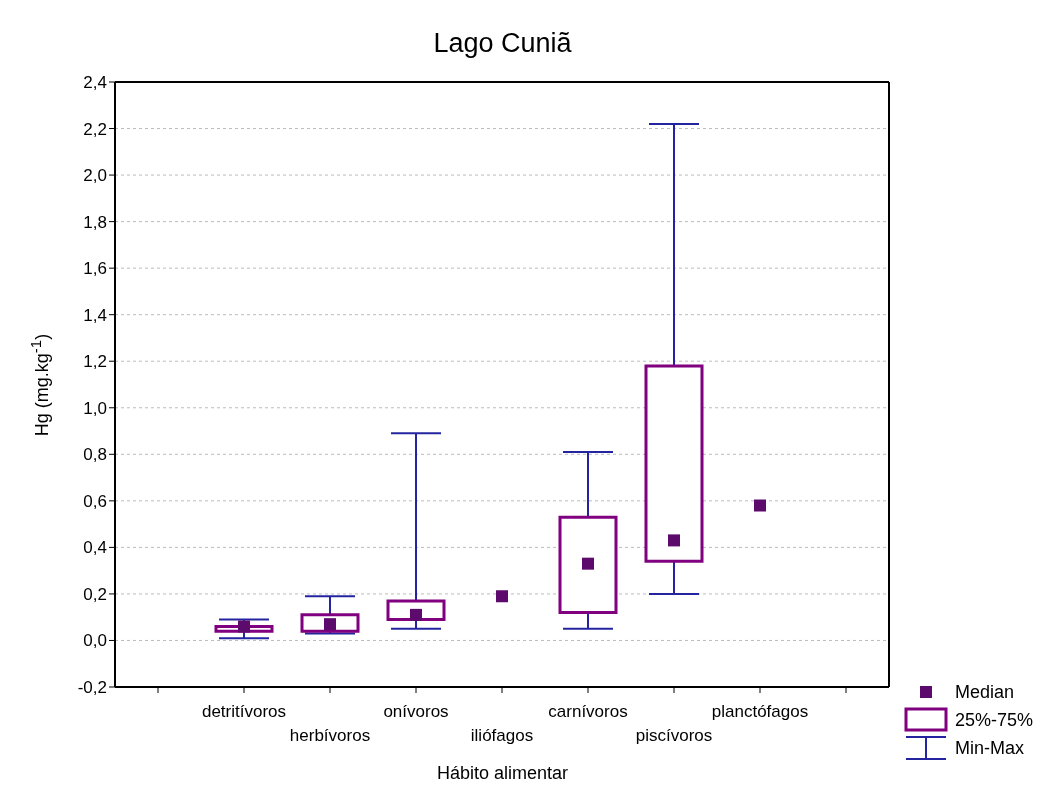 The width and height of the screenshot is (1052, 793). Describe the element at coordinates (95, 269) in the screenshot. I see `y-tick-label: 1,6` at that location.